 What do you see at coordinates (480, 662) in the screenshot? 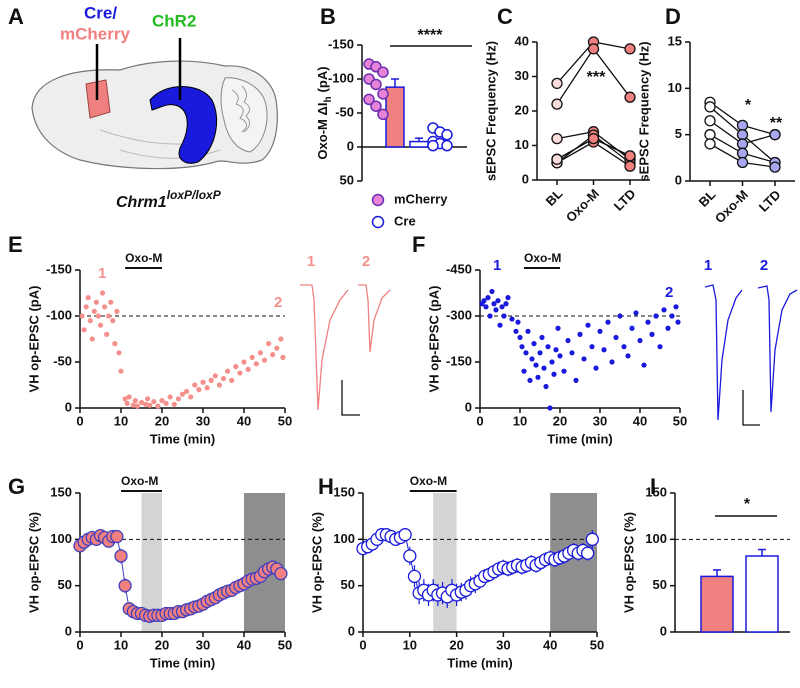
I see `x-axis-label: Time (min)` at bounding box center [480, 662].